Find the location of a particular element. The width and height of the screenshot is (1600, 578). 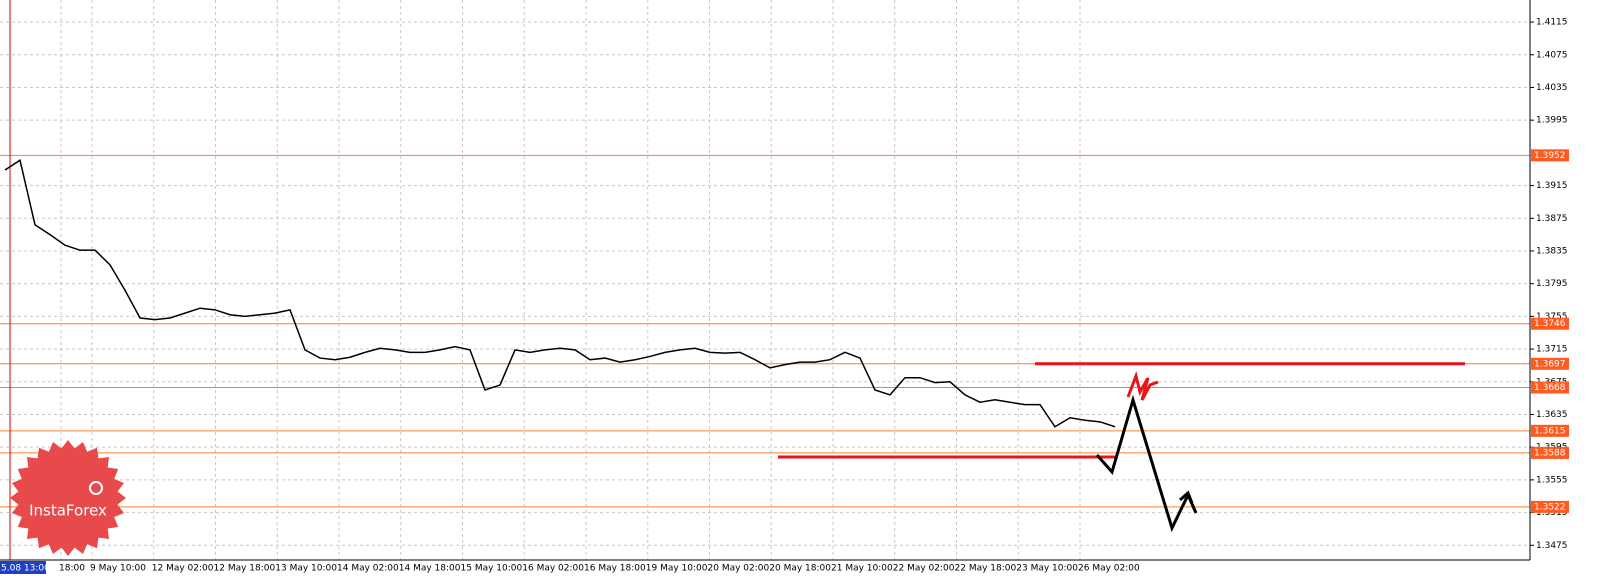

logo-badge is located at coordinates (68, 498).